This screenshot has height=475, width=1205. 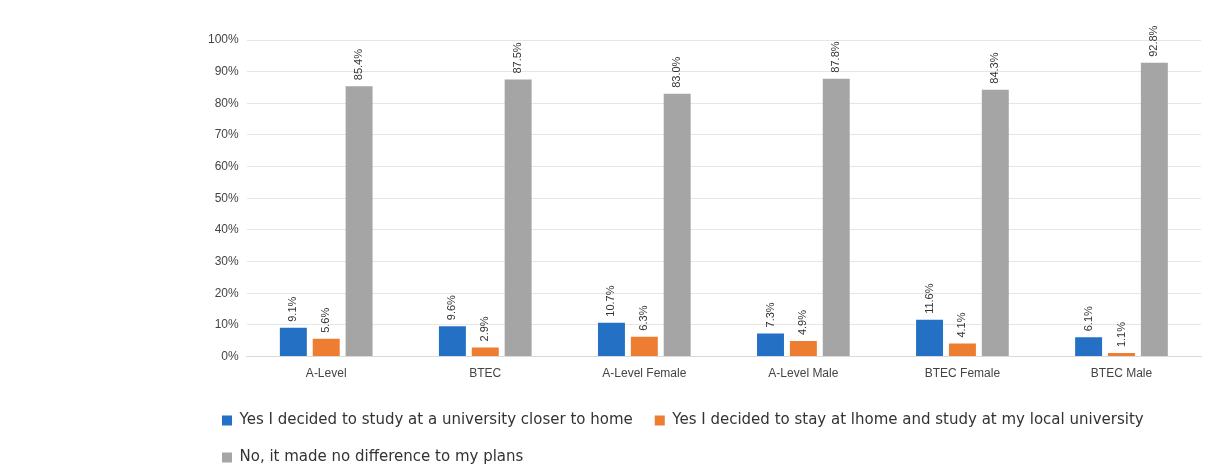 What do you see at coordinates (227, 102) in the screenshot?
I see `y-tick-label: 80%` at bounding box center [227, 102].